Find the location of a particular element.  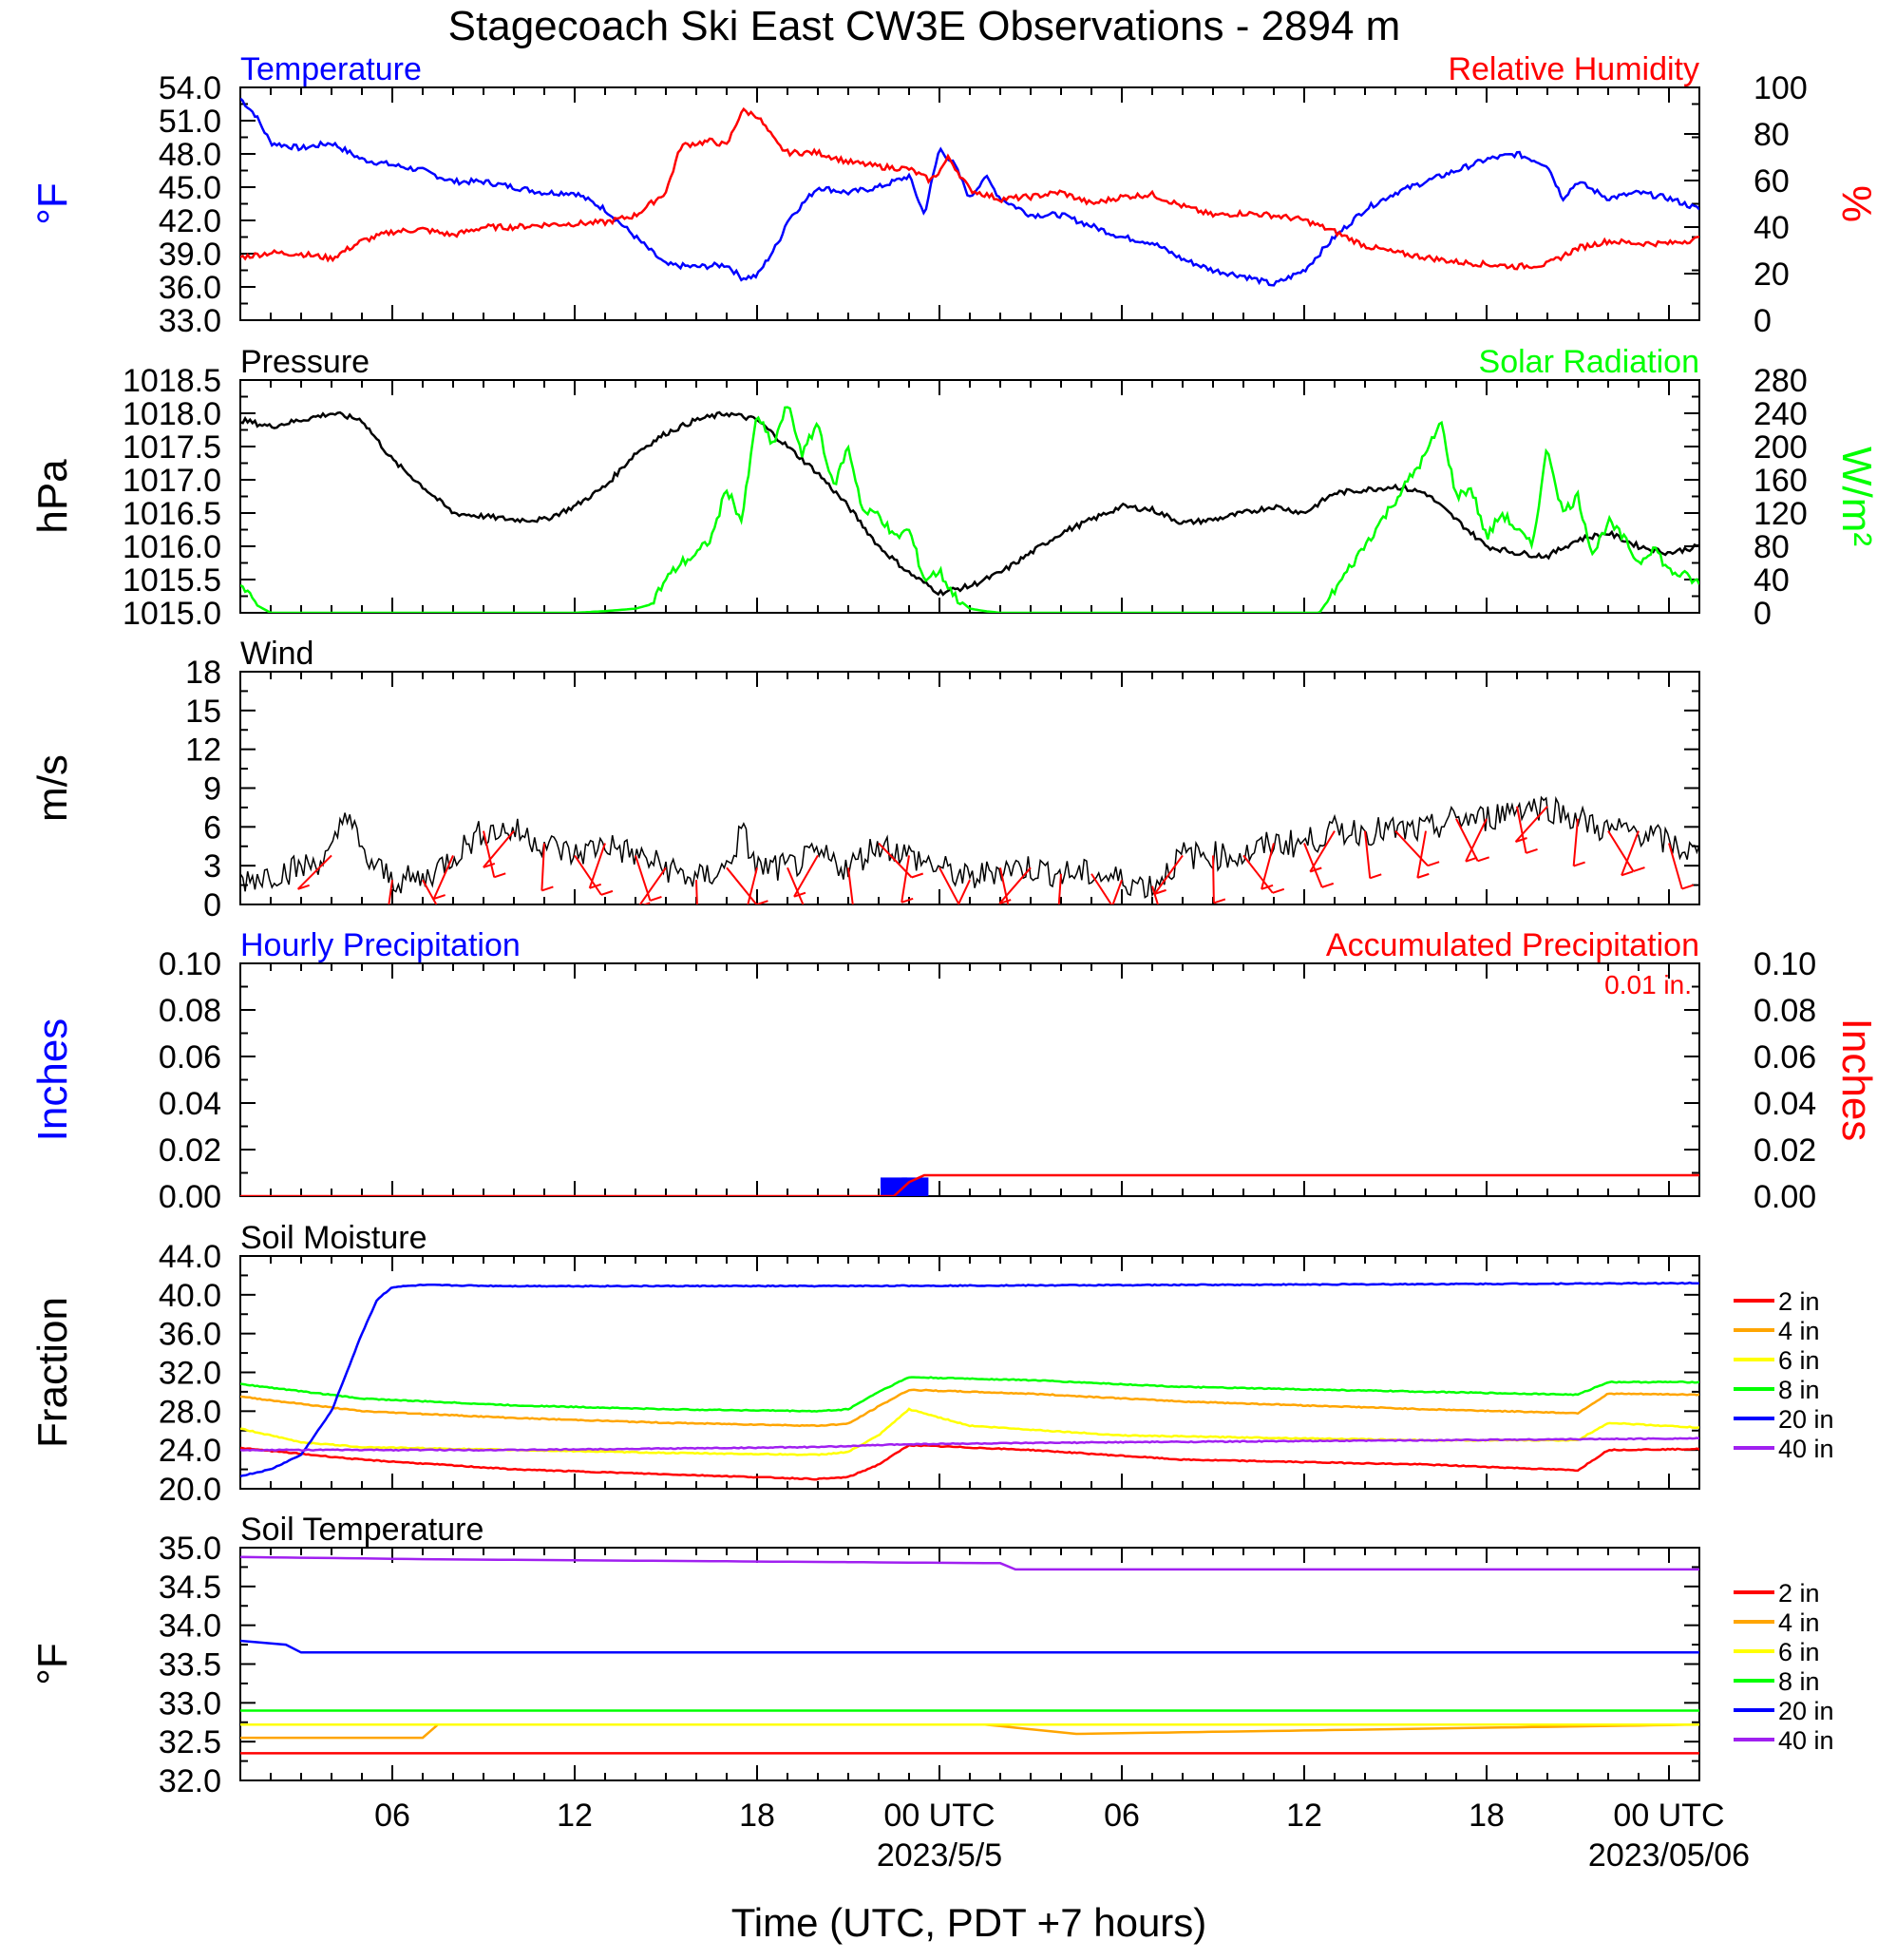

legend-label: 2 in is located at coordinates (1799, 1301).